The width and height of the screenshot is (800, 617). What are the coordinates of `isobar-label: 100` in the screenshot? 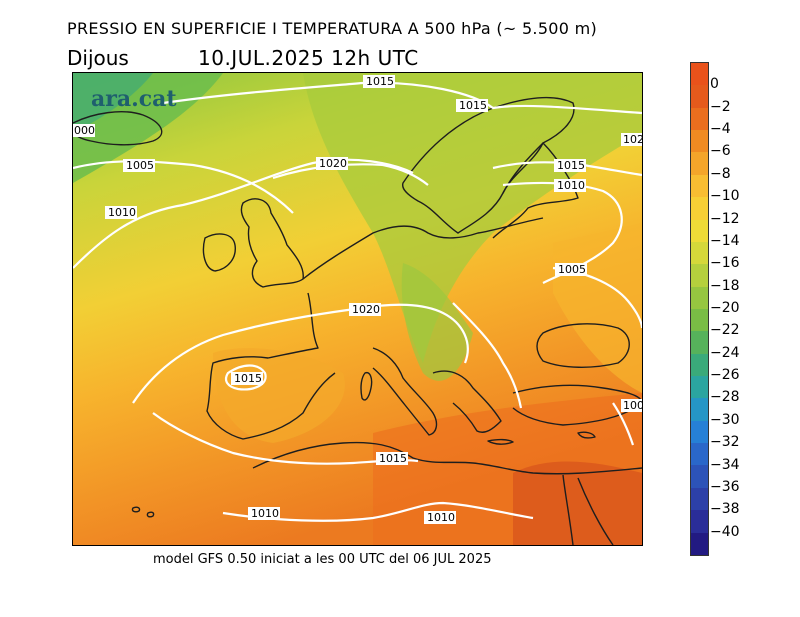 It's located at (632, 405).